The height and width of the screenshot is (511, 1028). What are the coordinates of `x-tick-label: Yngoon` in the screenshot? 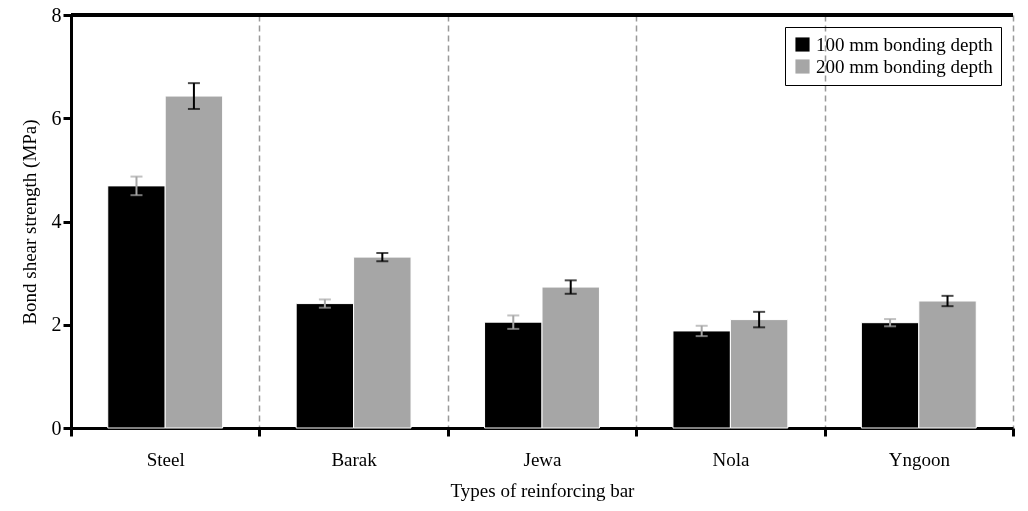 It's located at (919, 459).